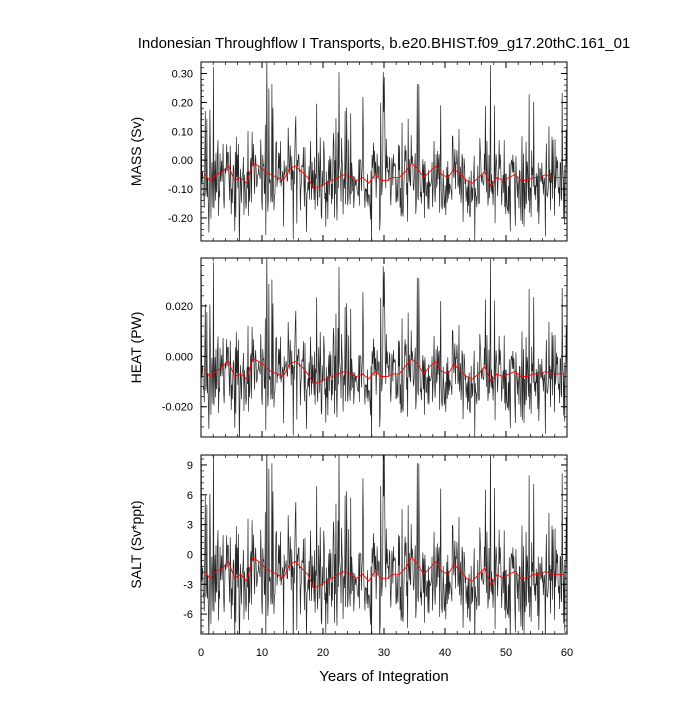  Describe the element at coordinates (383, 371) in the screenshot. I see `annual-mean-line-heat` at that location.